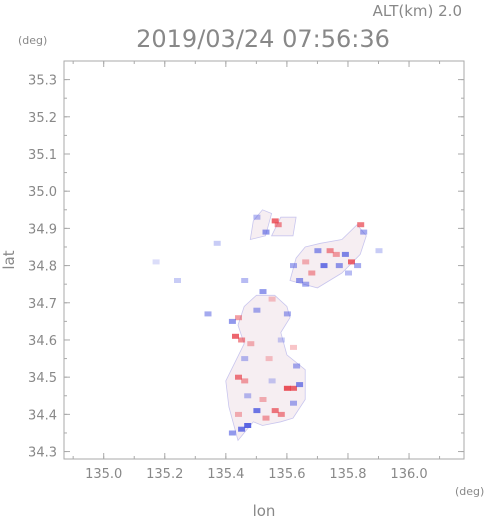  What do you see at coordinates (42, 453) in the screenshot?
I see `y-tick-label: 34.3` at bounding box center [42, 453].